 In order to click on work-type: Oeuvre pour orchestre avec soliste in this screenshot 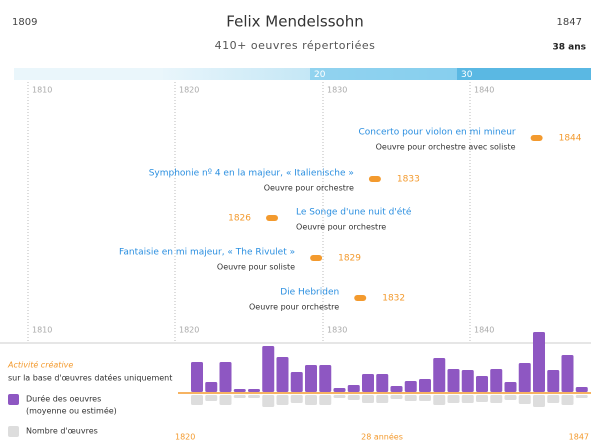, I will do `click(446, 147)`.